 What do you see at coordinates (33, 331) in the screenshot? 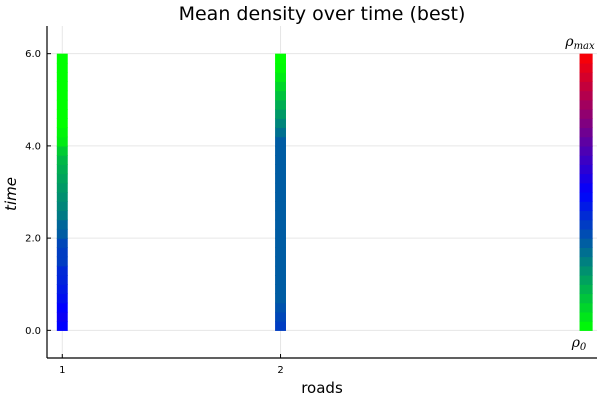
I see `y-tick-label: 0.0` at bounding box center [33, 331].